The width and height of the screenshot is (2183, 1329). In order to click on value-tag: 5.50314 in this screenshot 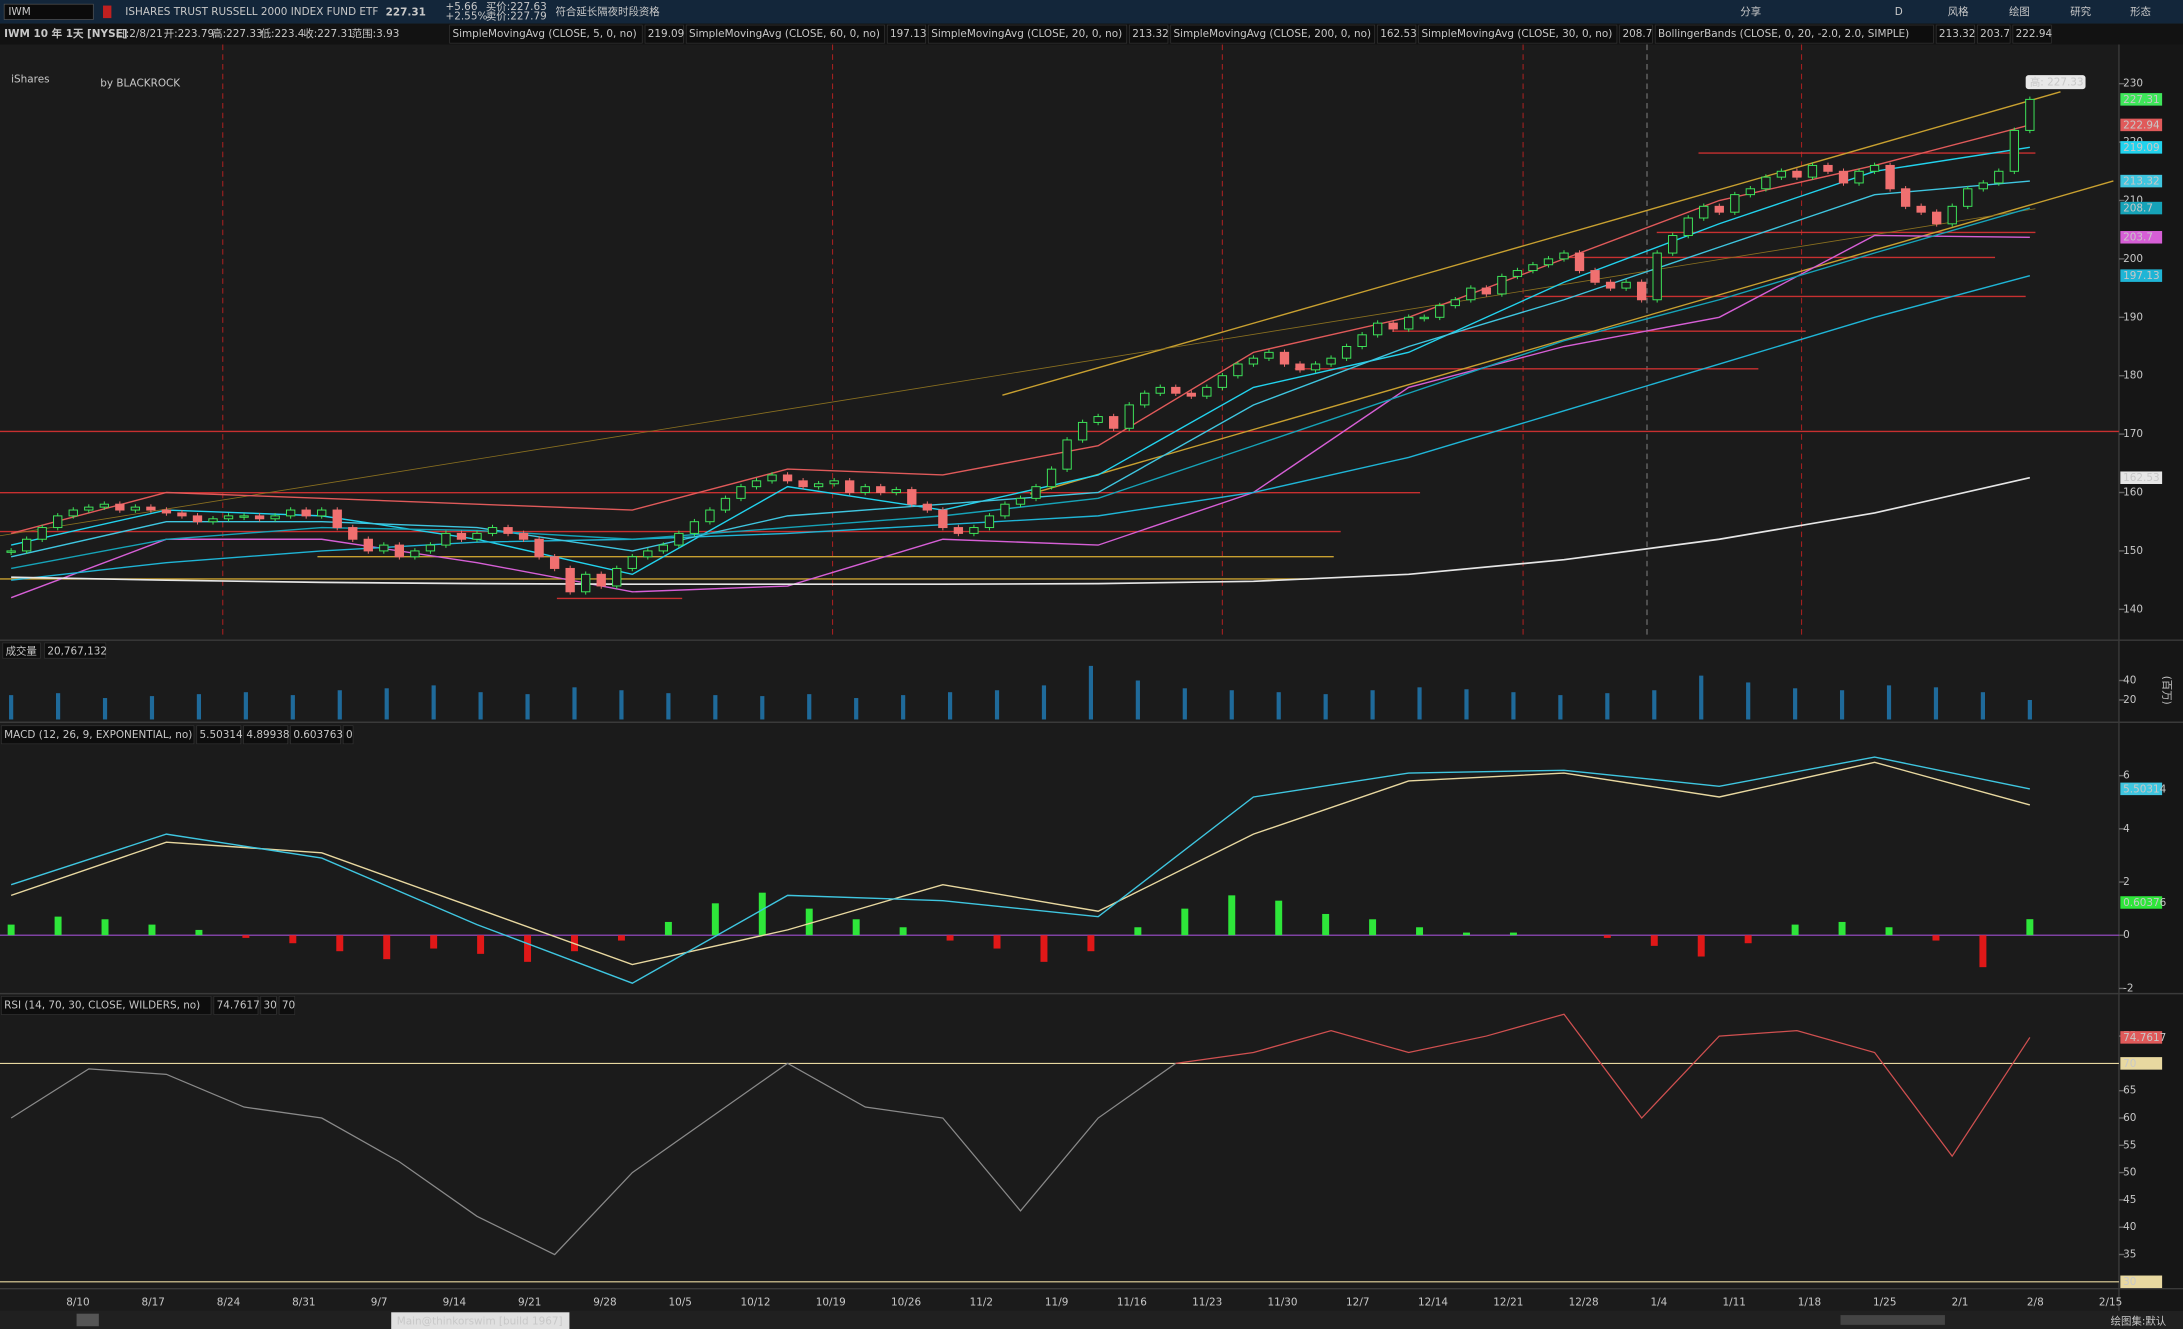, I will do `click(2144, 789)`.